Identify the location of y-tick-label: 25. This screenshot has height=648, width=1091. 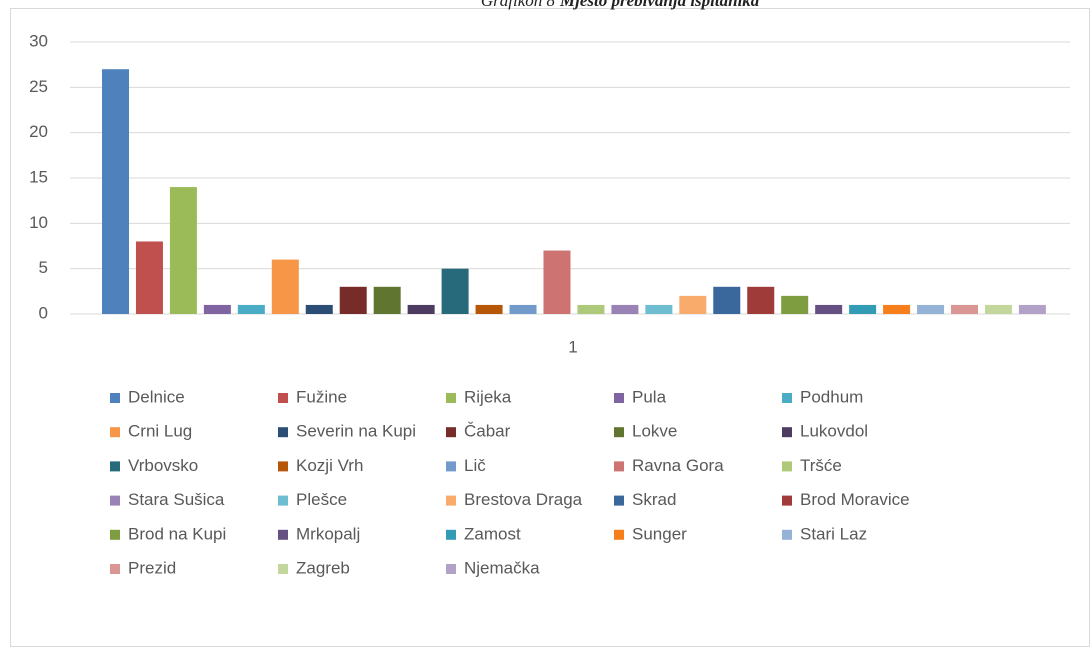
(38, 86).